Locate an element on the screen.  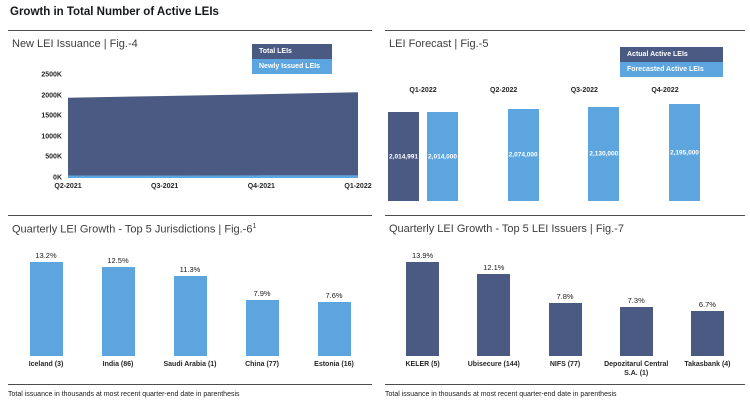
y-tick-label: 1000K is located at coordinates (51, 137).